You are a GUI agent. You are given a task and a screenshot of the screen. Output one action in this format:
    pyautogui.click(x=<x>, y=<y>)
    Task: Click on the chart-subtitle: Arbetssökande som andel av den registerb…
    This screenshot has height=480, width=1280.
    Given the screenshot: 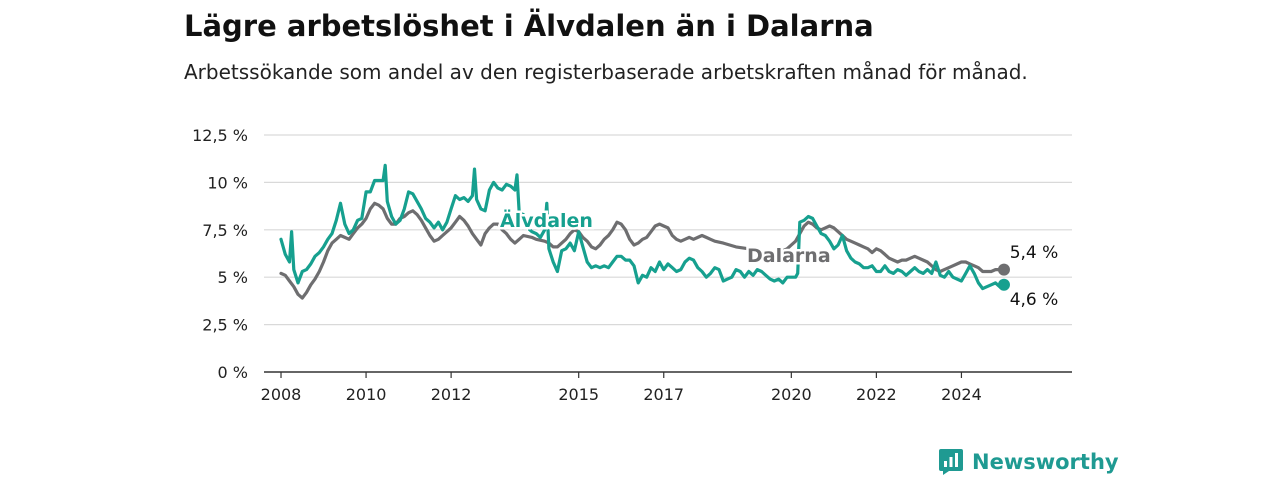 What is the action you would take?
    pyautogui.click(x=606, y=72)
    